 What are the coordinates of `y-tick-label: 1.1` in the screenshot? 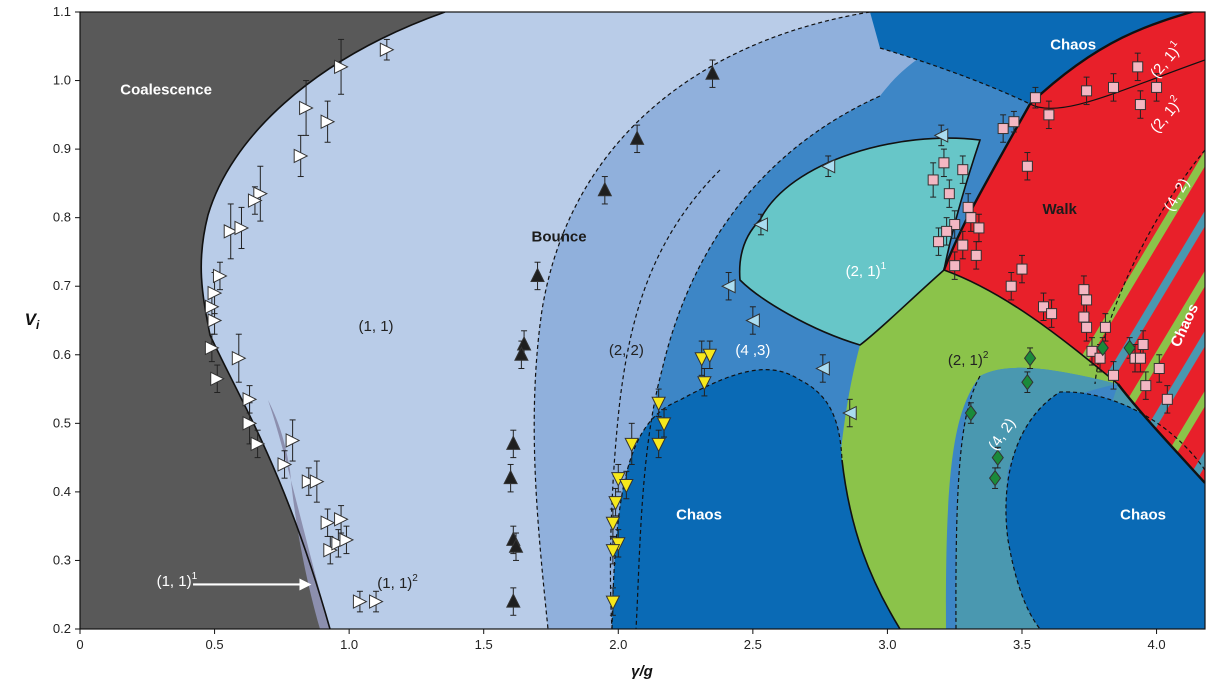 It's located at (62, 11).